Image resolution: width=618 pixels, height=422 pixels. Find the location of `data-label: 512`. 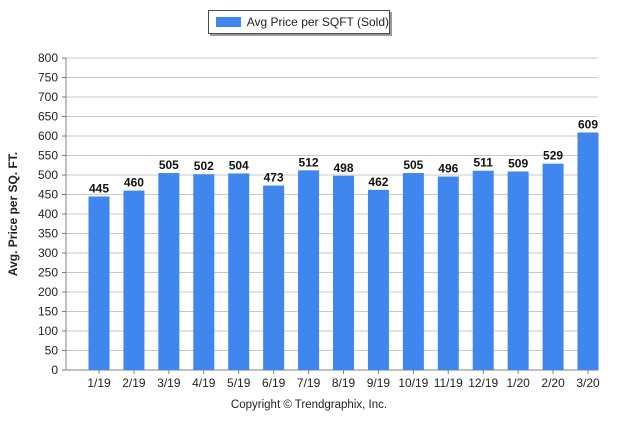

data-label: 512 is located at coordinates (309, 162).